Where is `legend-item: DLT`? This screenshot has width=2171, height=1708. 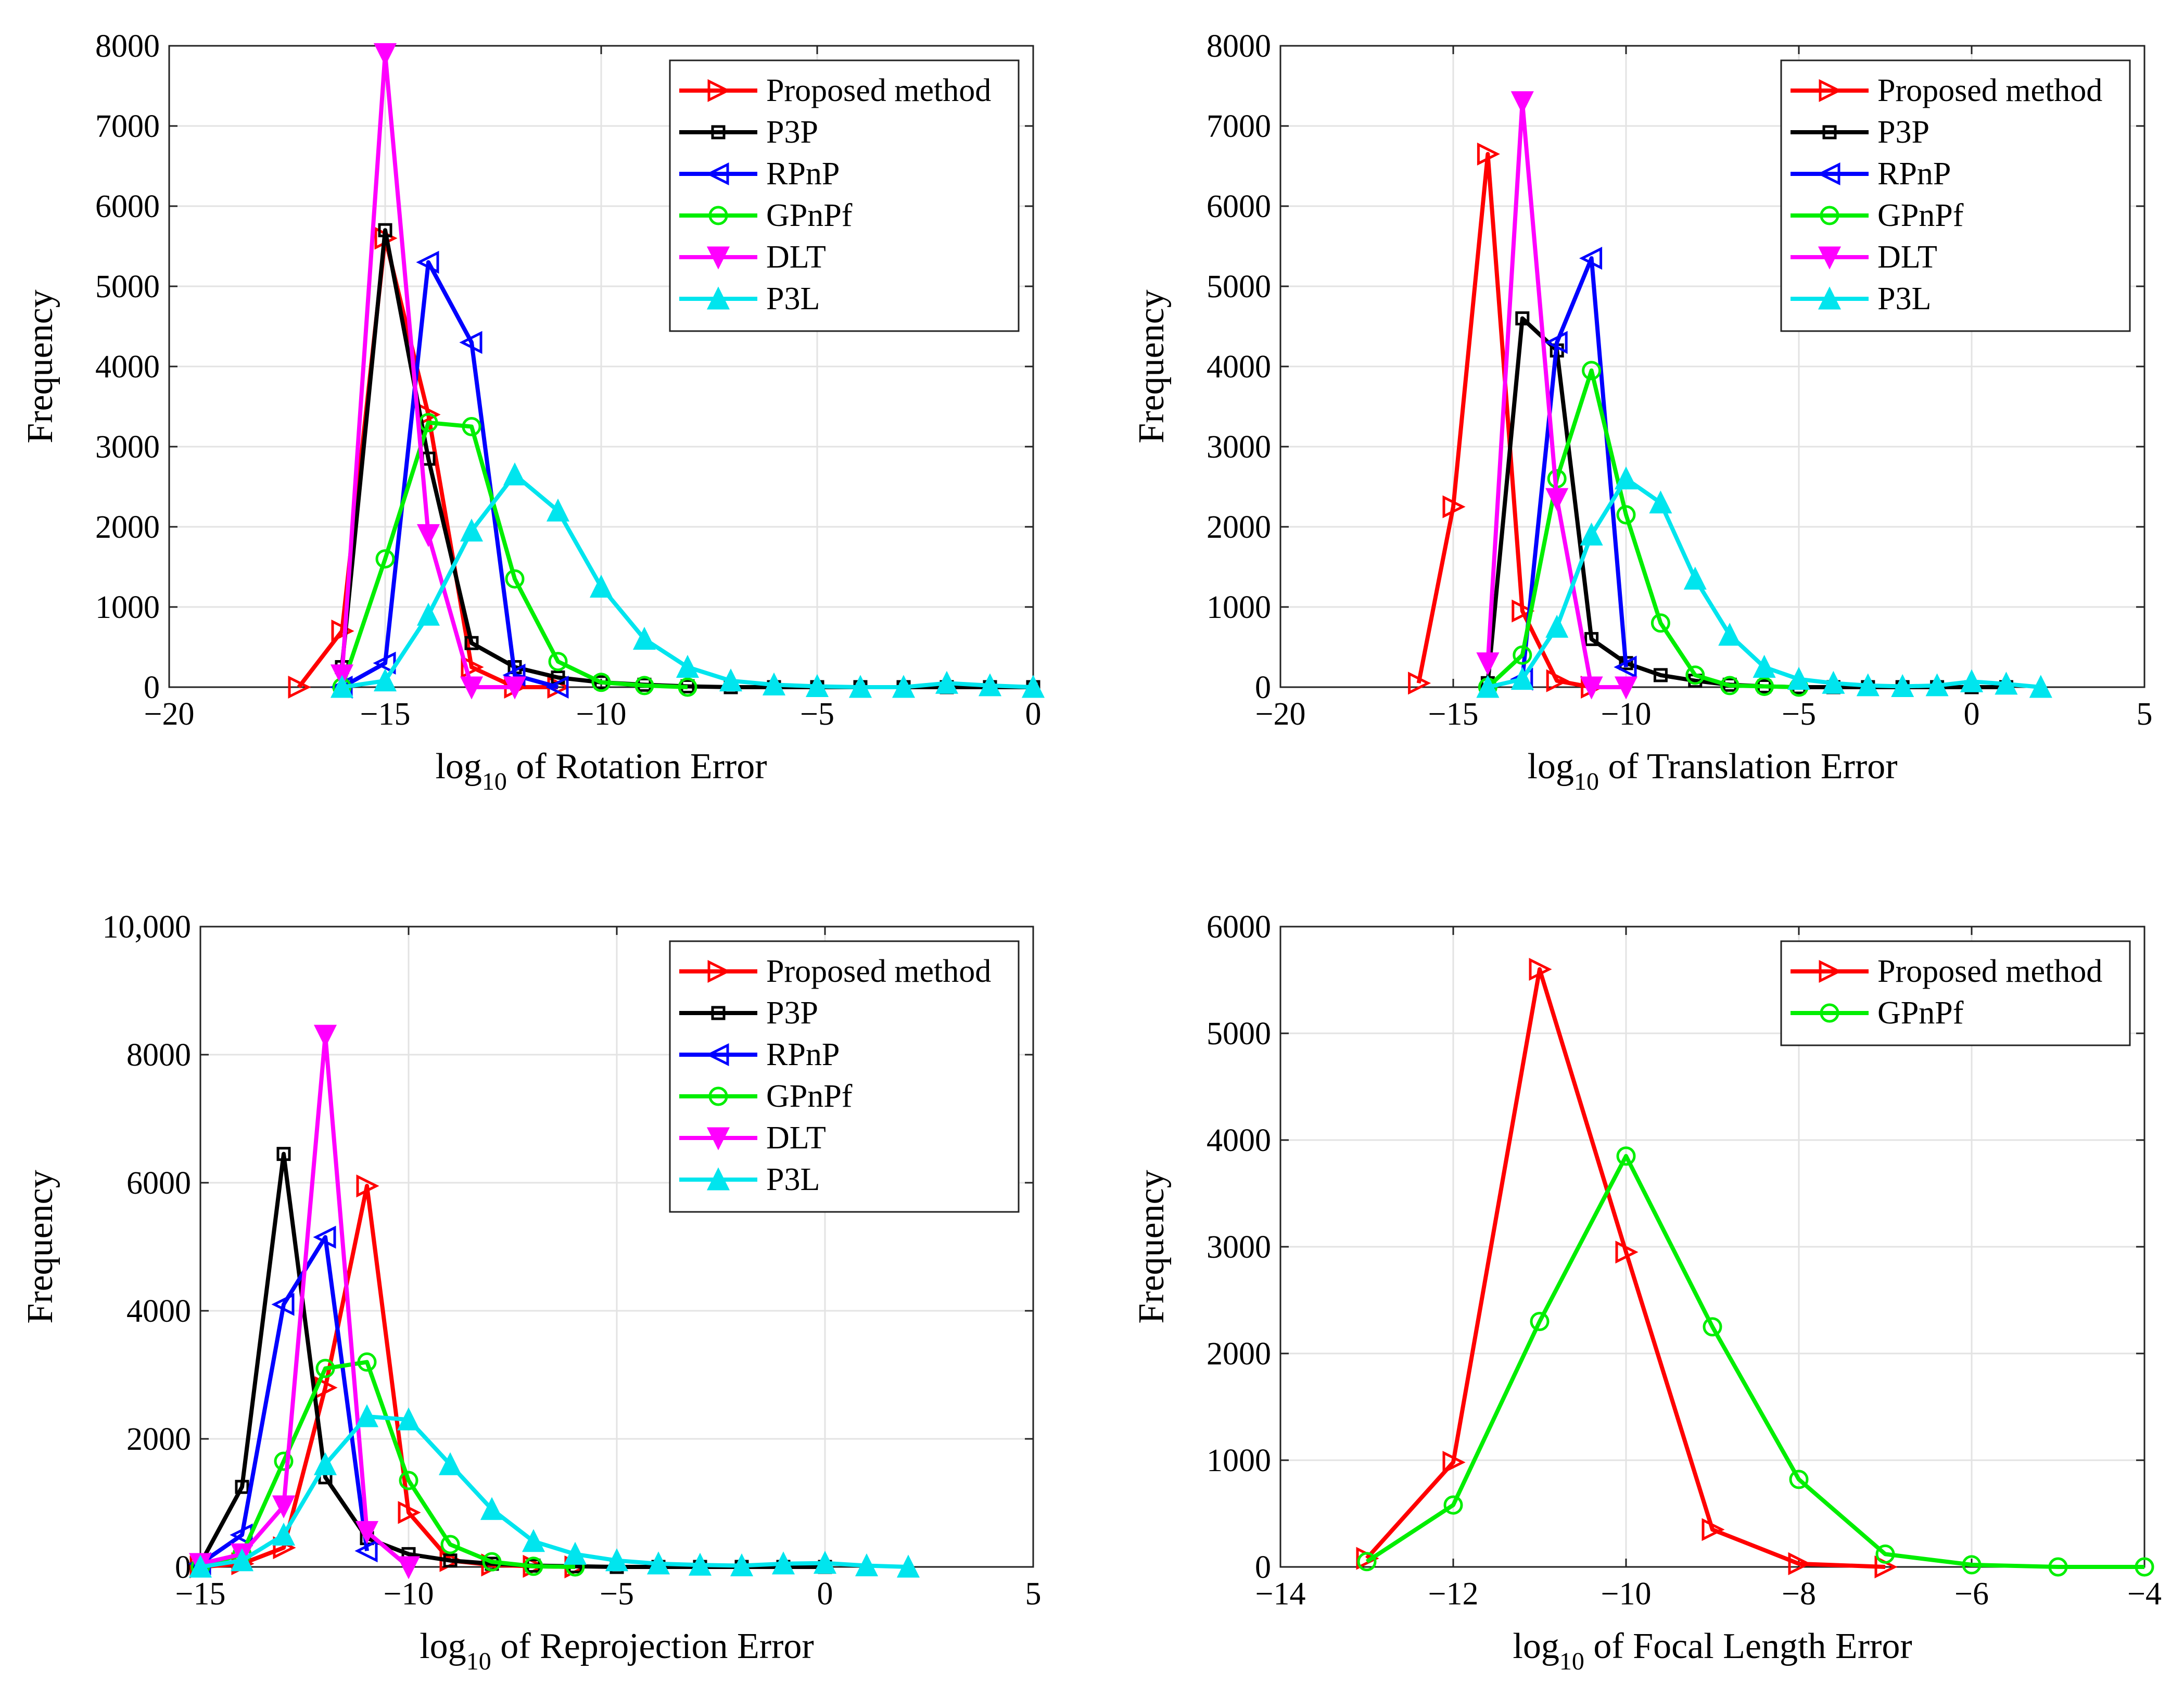 legend-item: DLT is located at coordinates (753, 257).